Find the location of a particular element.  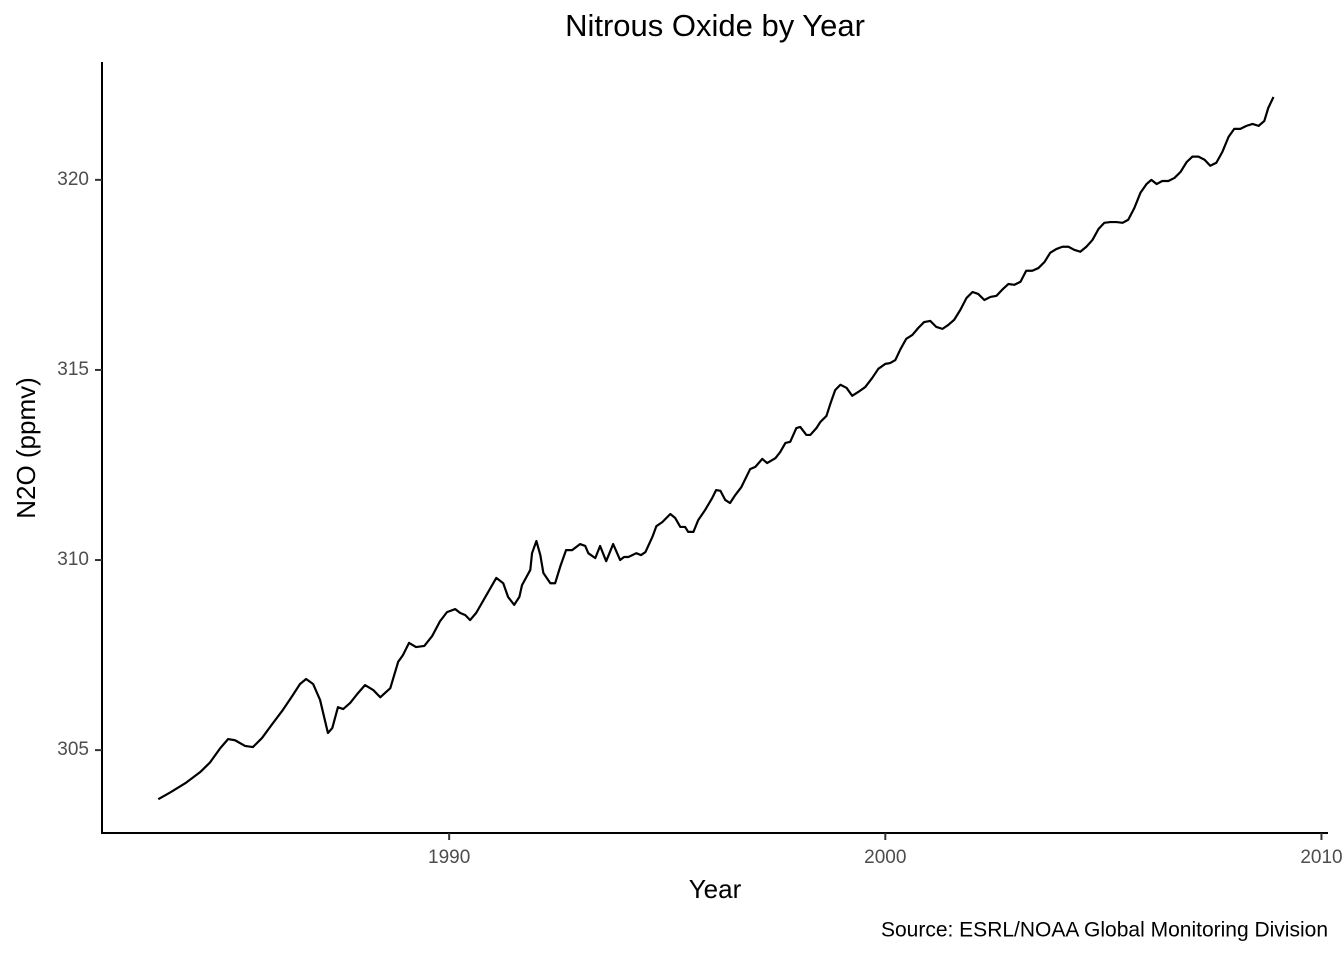

x-tick-label: 2000 is located at coordinates (885, 857).